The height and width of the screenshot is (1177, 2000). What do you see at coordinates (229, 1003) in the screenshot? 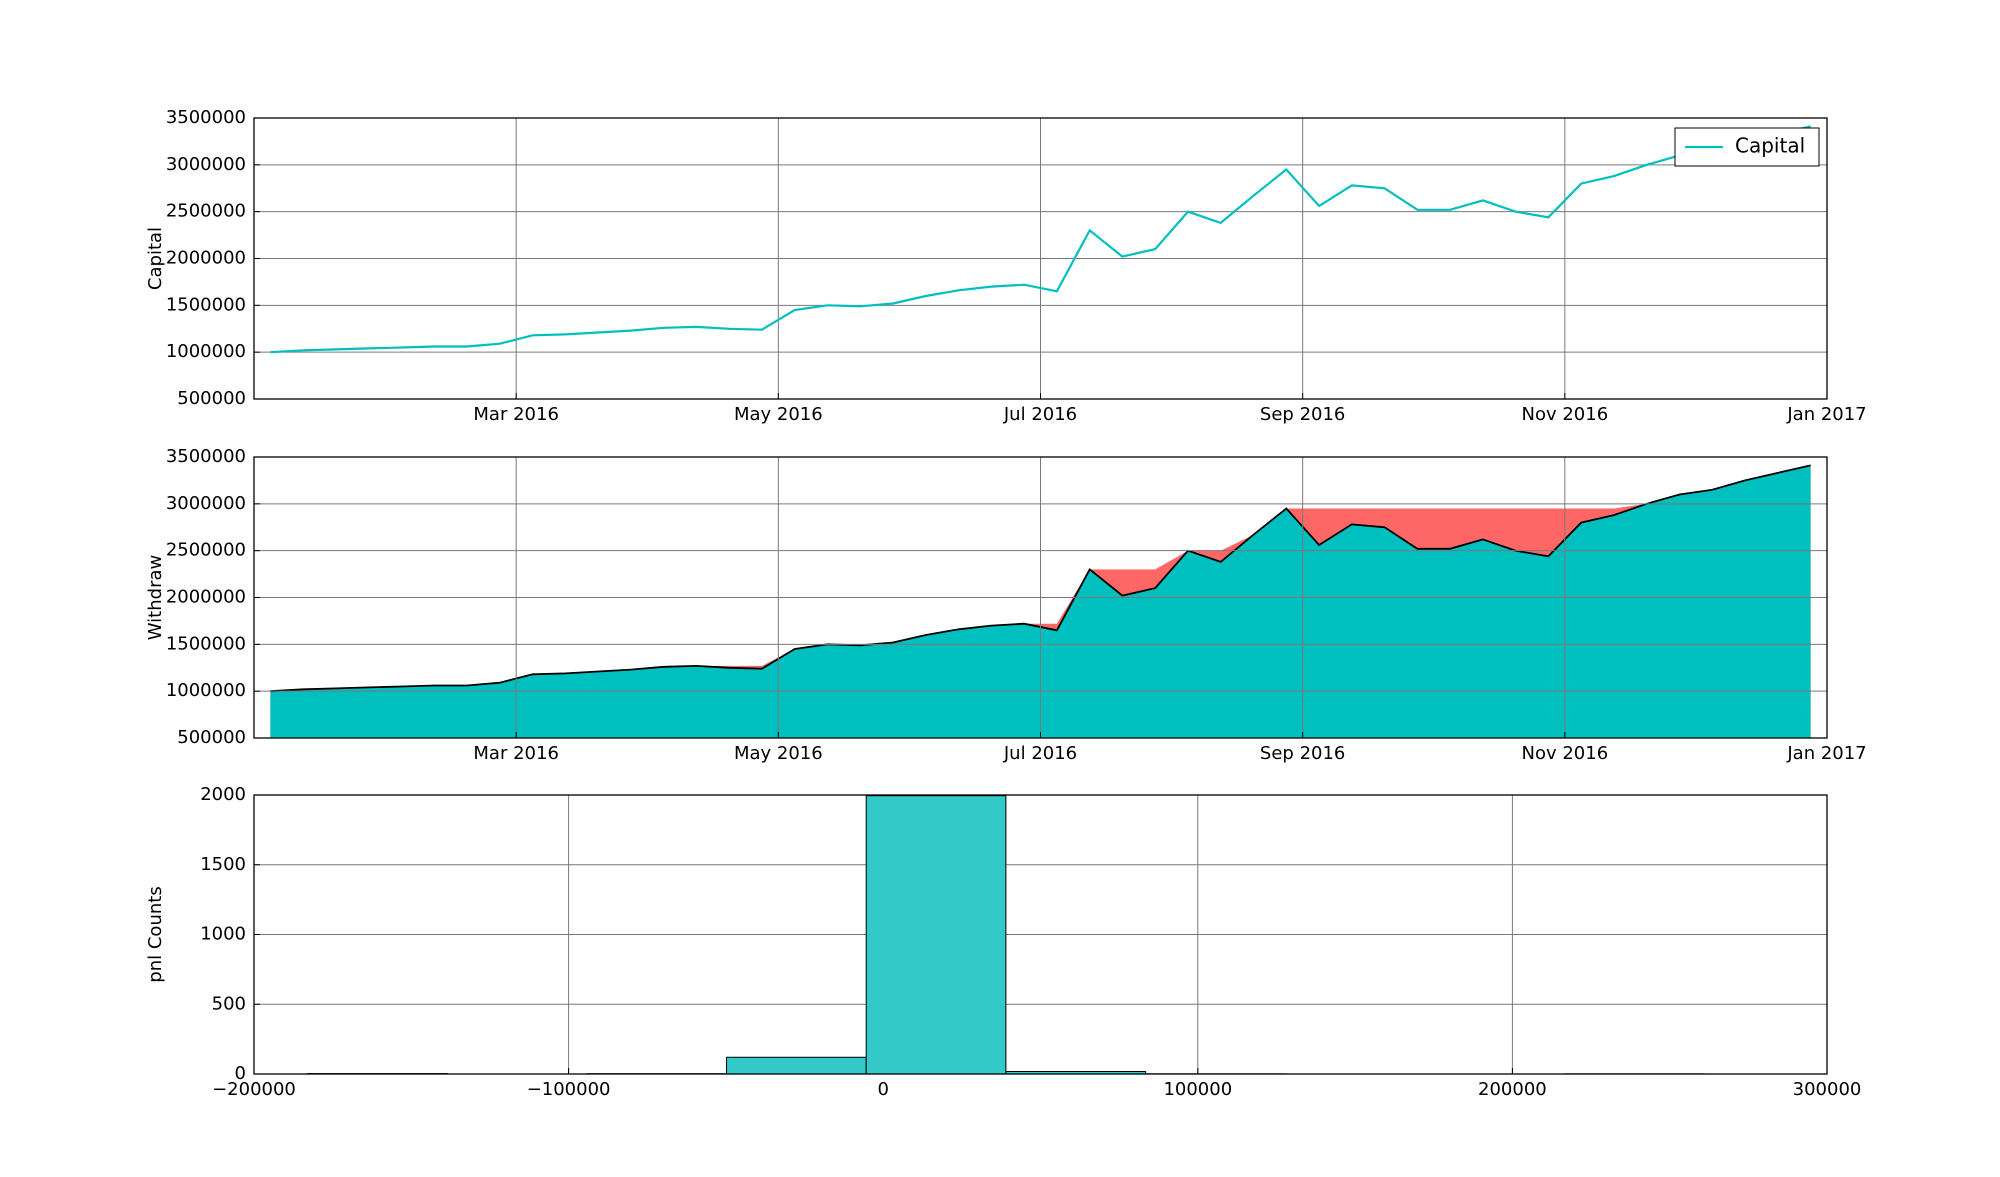
I see `y-tick-label: 500` at bounding box center [229, 1003].